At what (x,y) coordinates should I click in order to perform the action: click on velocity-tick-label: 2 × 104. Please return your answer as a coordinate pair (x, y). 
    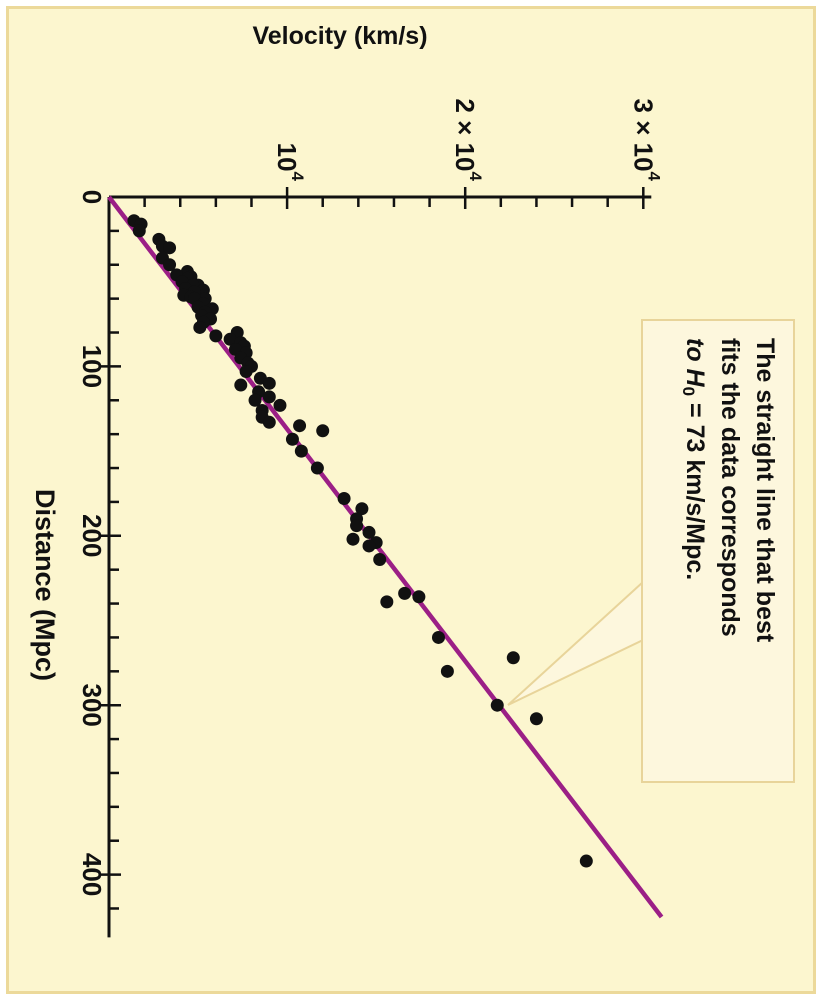
    Looking at the image, I should click on (468, 140).